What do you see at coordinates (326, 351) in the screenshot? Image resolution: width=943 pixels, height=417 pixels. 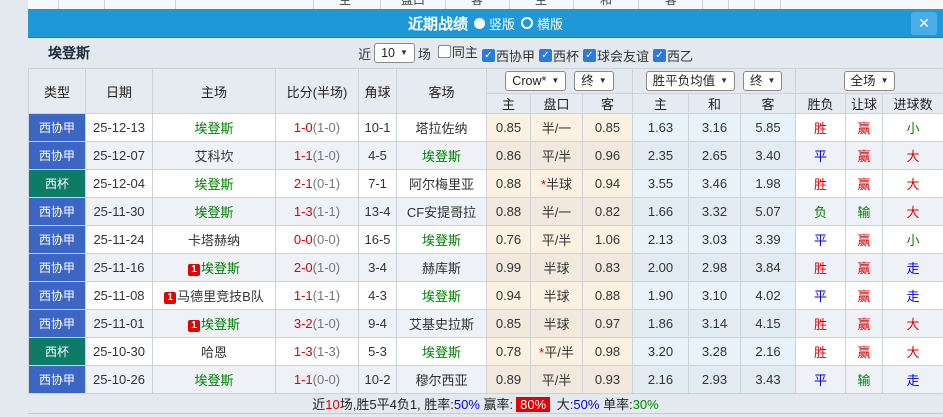 I see `halftime-score: (1-3)` at bounding box center [326, 351].